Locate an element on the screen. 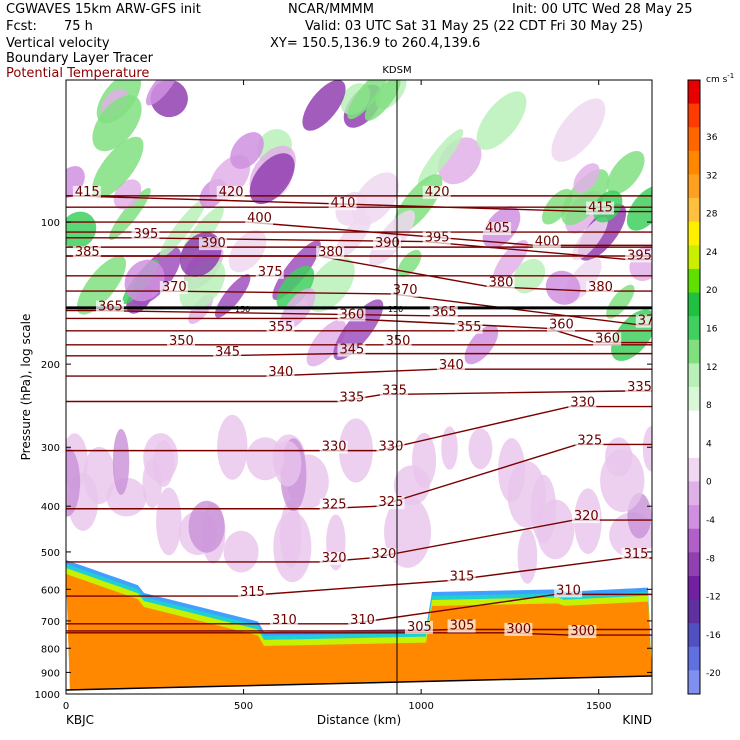  isentrope-label: 335 is located at coordinates (394, 391).